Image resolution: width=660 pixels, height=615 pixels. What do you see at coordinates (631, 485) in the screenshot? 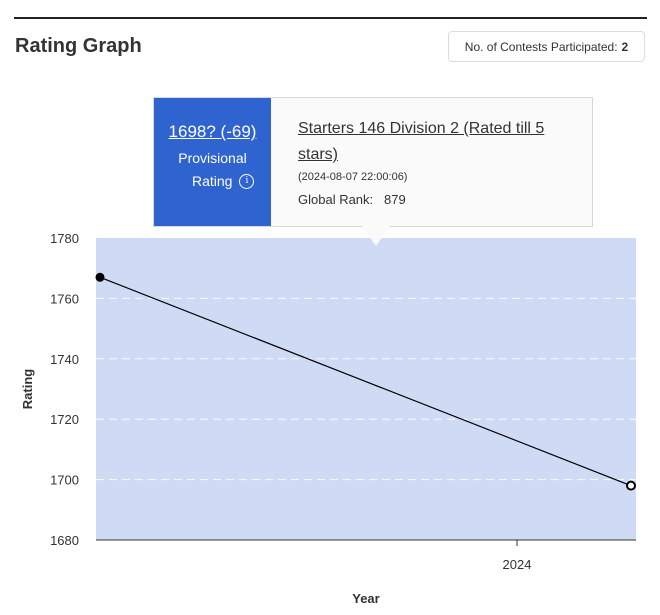
I see `rating-point-selected` at bounding box center [631, 485].